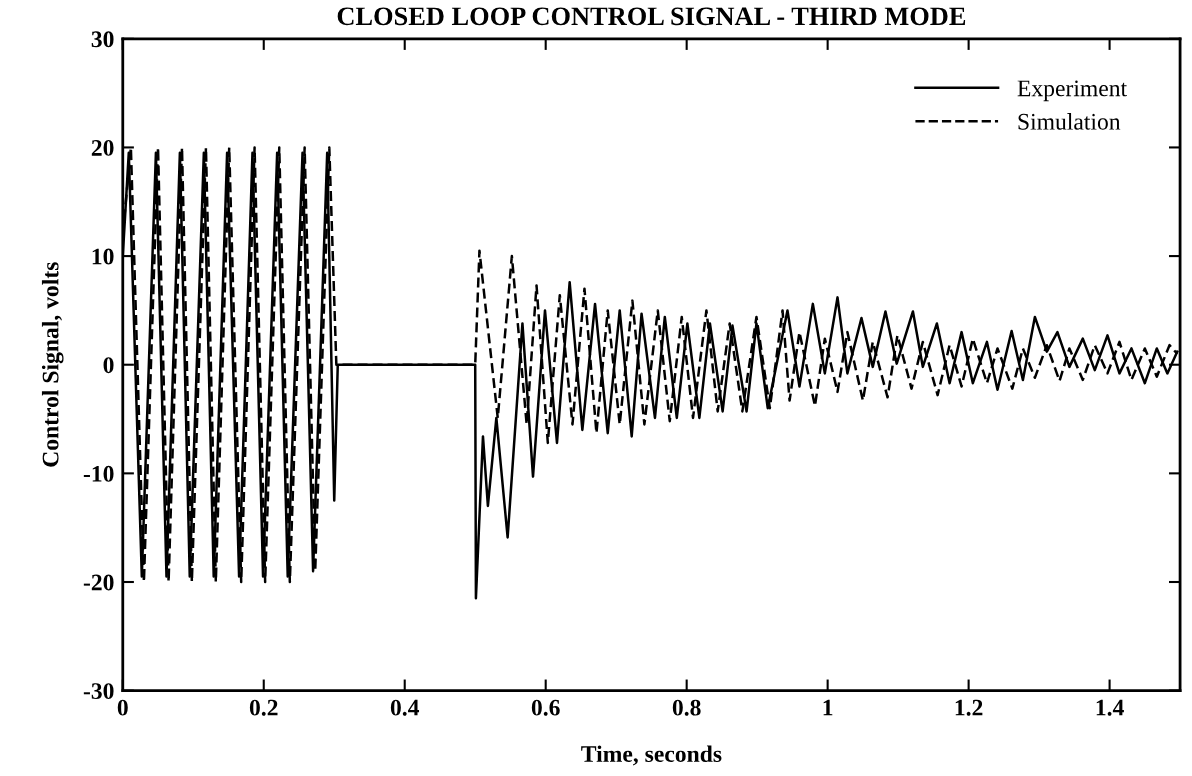 The width and height of the screenshot is (1192, 776). I want to click on x-tick-label: 0.2, so click(263, 707).